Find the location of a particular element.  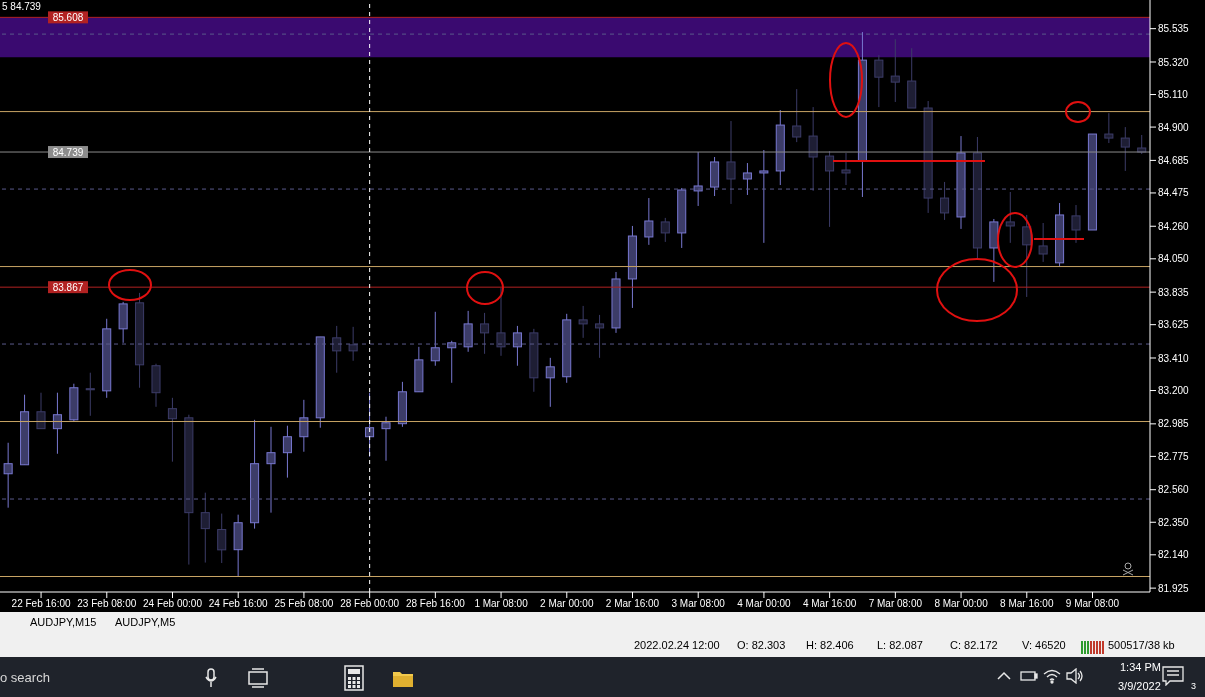

text: 1:34 PM is located at coordinates (1140, 667).